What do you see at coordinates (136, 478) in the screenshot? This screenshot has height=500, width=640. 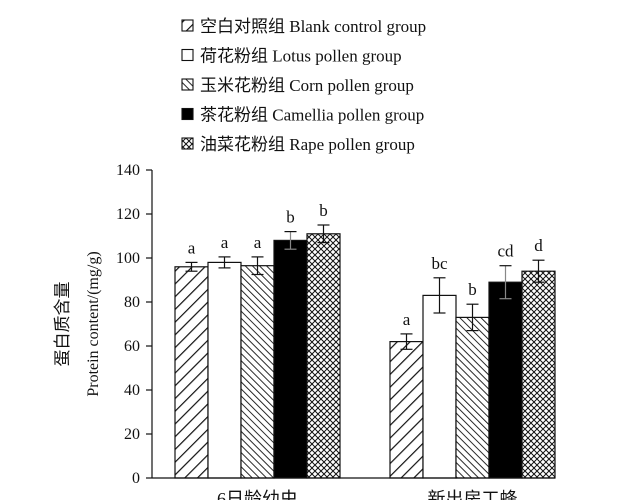 I see `y-tick-label: 0` at bounding box center [136, 478].